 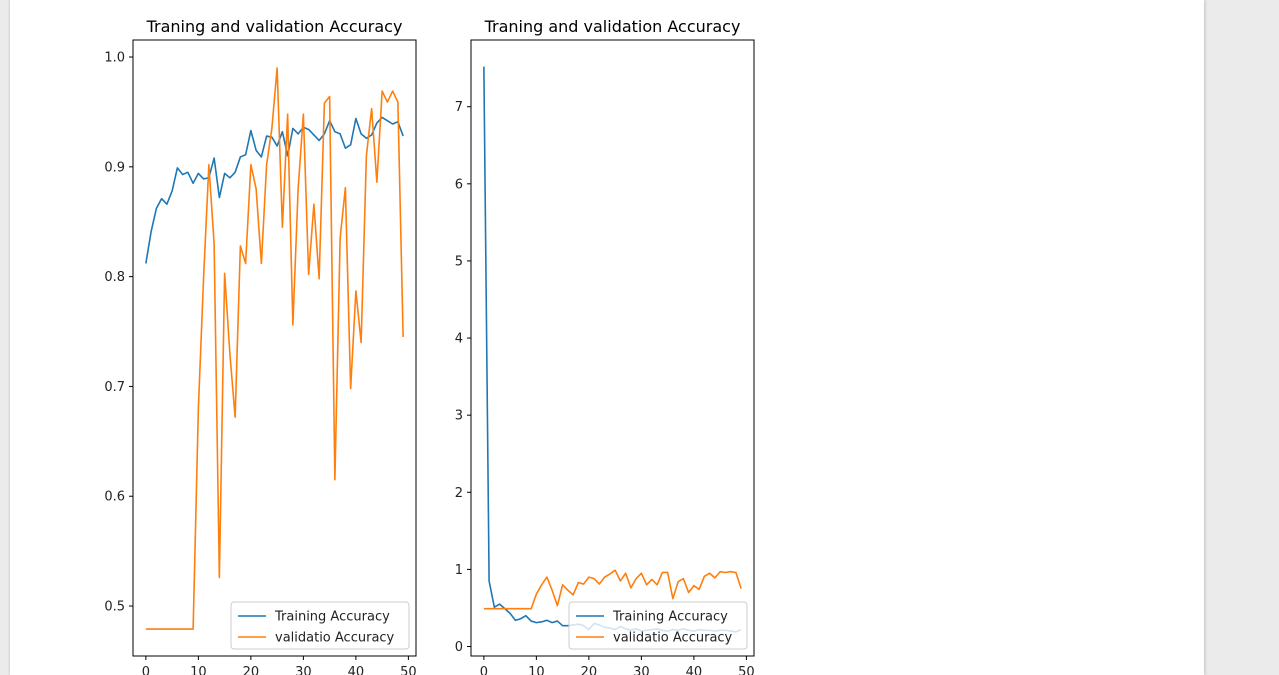 What do you see at coordinates (459, 107) in the screenshot?
I see `y-tick-label: 7` at bounding box center [459, 107].